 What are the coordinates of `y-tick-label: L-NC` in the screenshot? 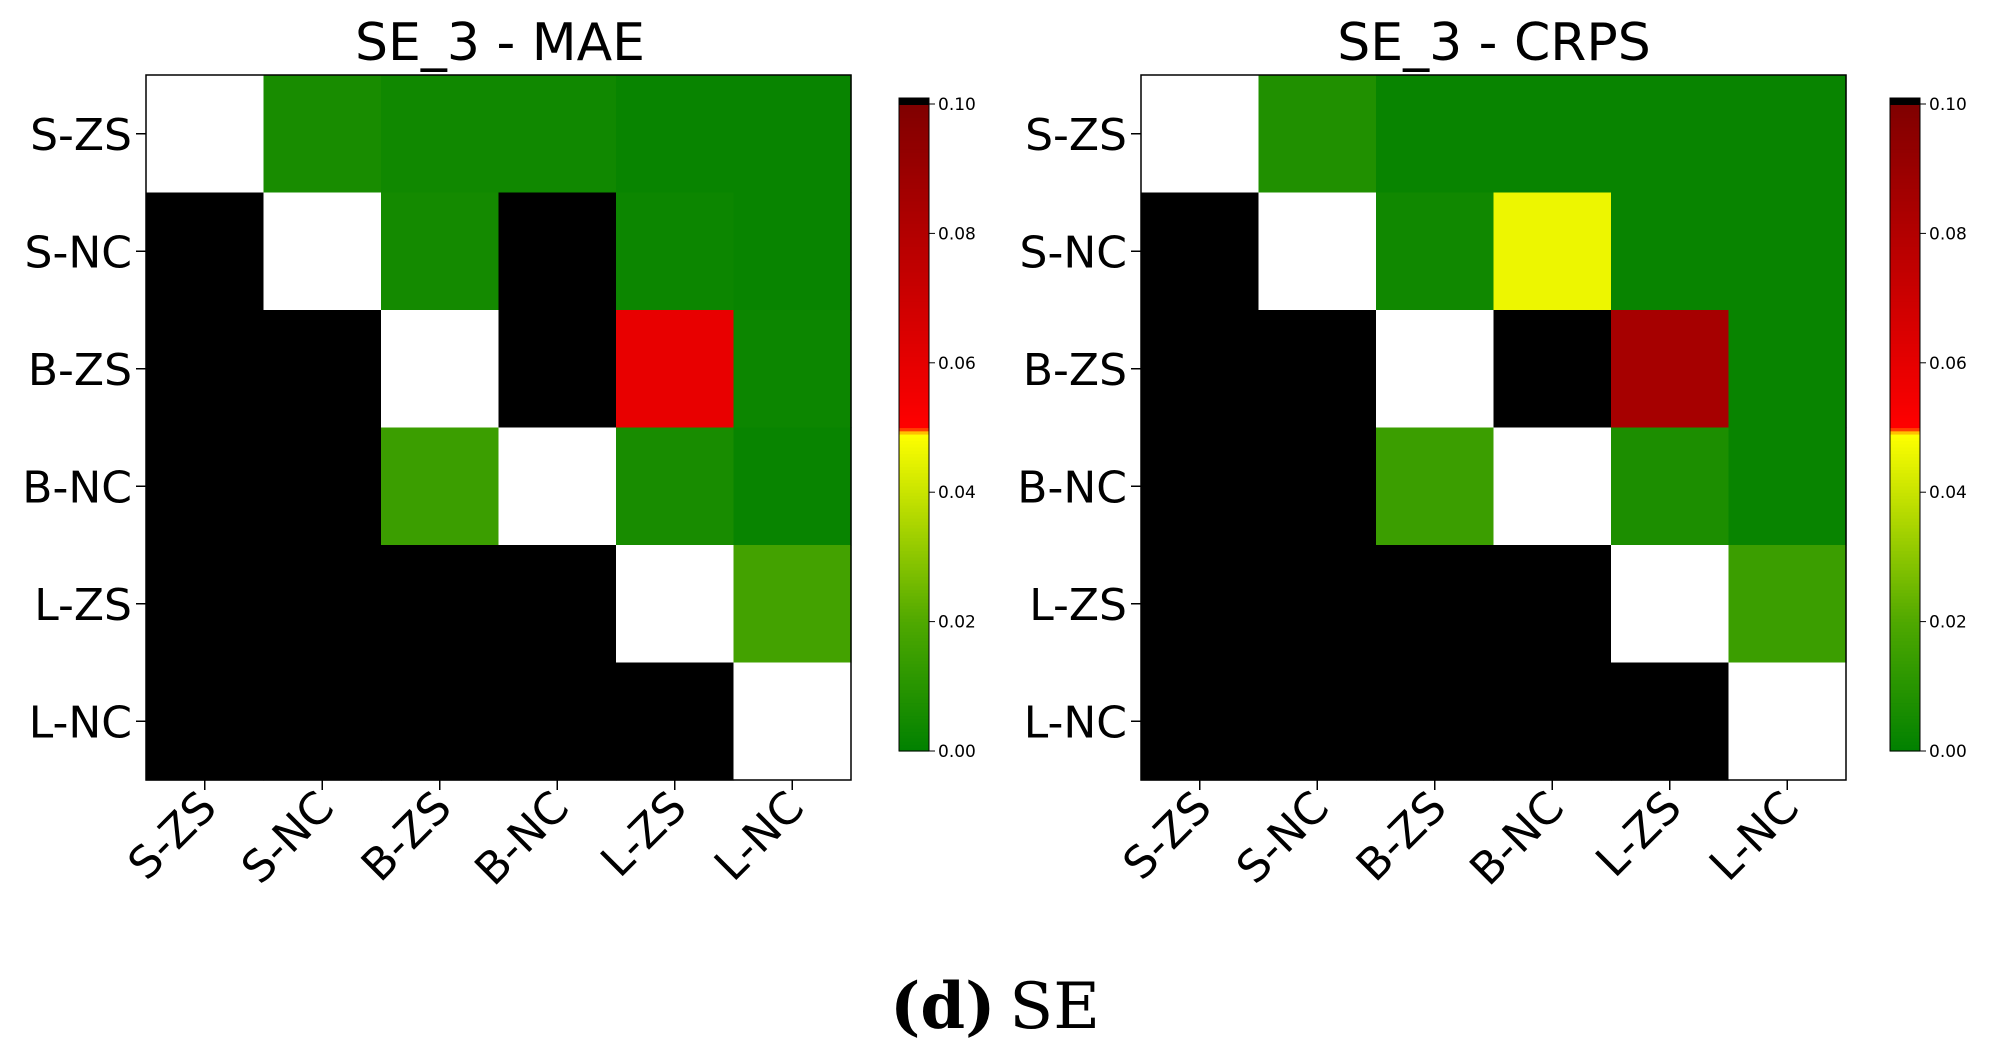 It's located at (80, 722).